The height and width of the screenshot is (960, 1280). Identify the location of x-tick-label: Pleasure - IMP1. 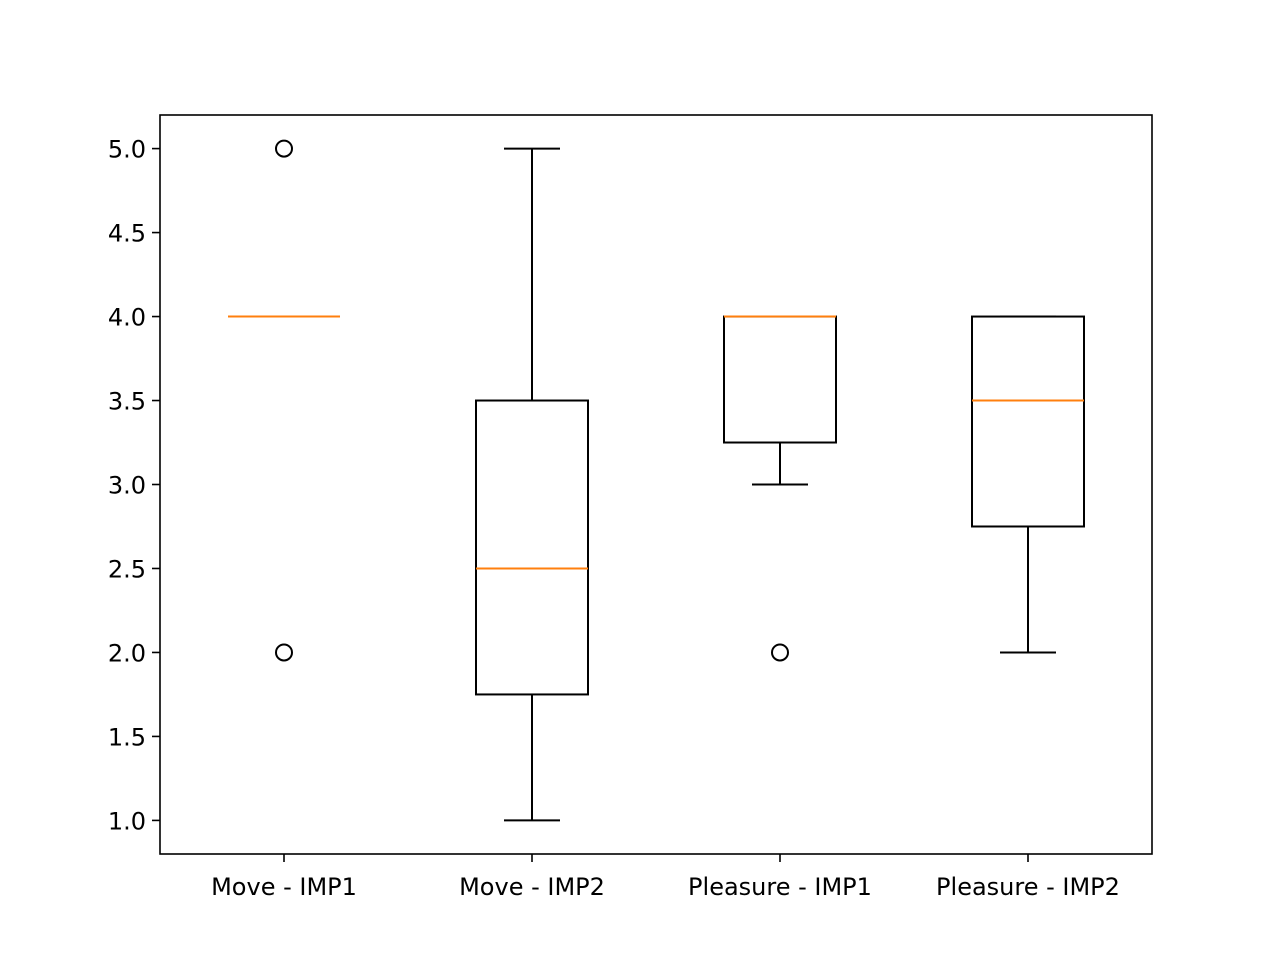
(780, 887).